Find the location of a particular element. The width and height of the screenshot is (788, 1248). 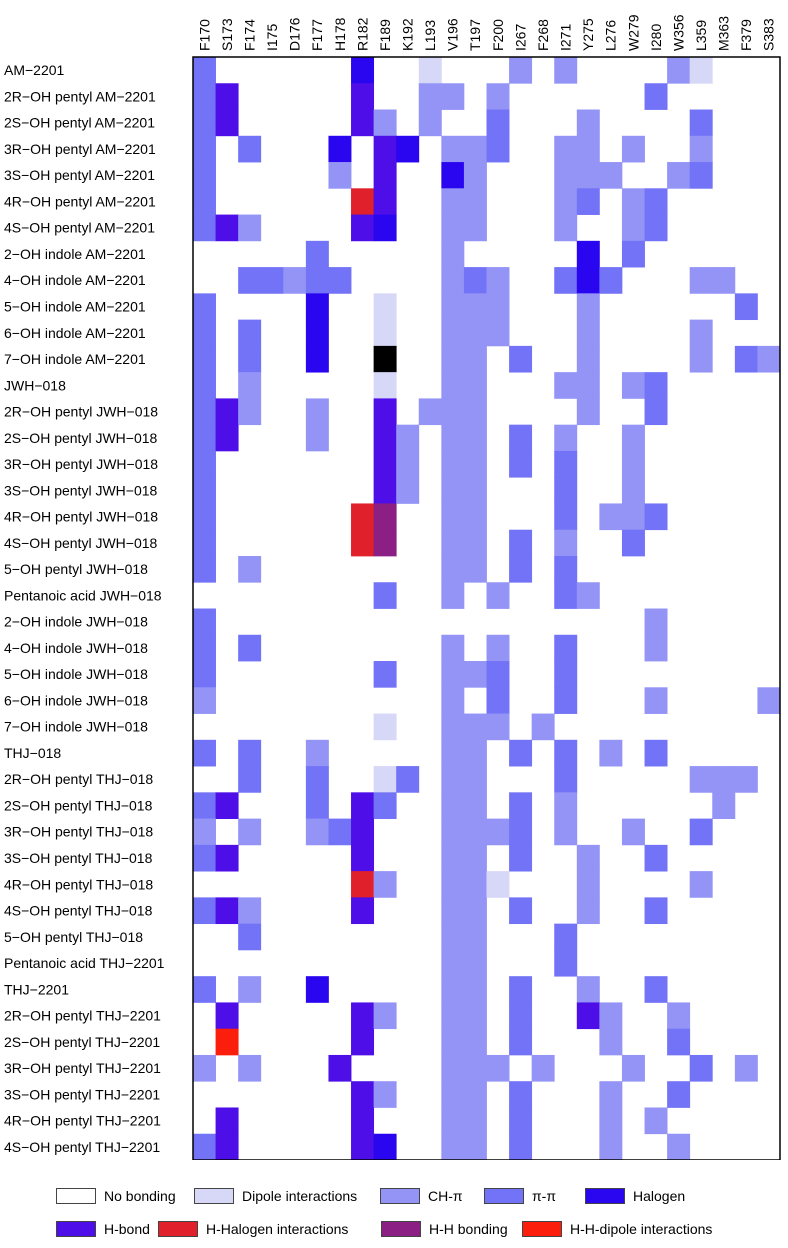

legend-swatch-dipole is located at coordinates (214, 1196).